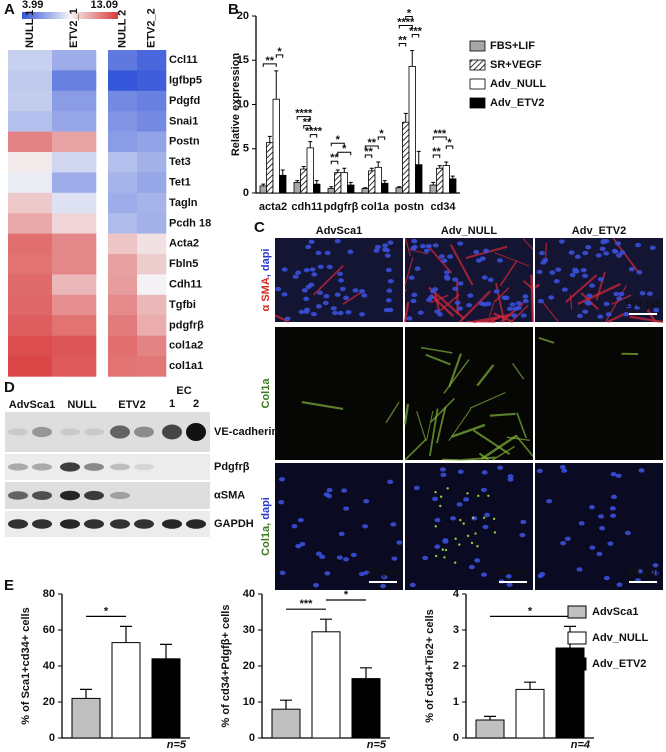 Image resolution: width=666 pixels, height=752 pixels. What do you see at coordinates (177, 745) in the screenshot?
I see `sample-size: n=5` at bounding box center [177, 745].